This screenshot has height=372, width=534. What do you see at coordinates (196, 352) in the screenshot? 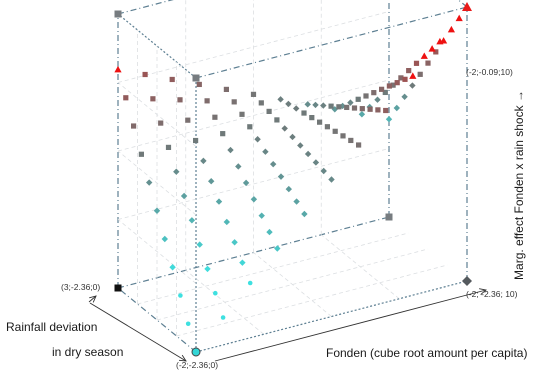
I see `marker-front` at bounding box center [196, 352].